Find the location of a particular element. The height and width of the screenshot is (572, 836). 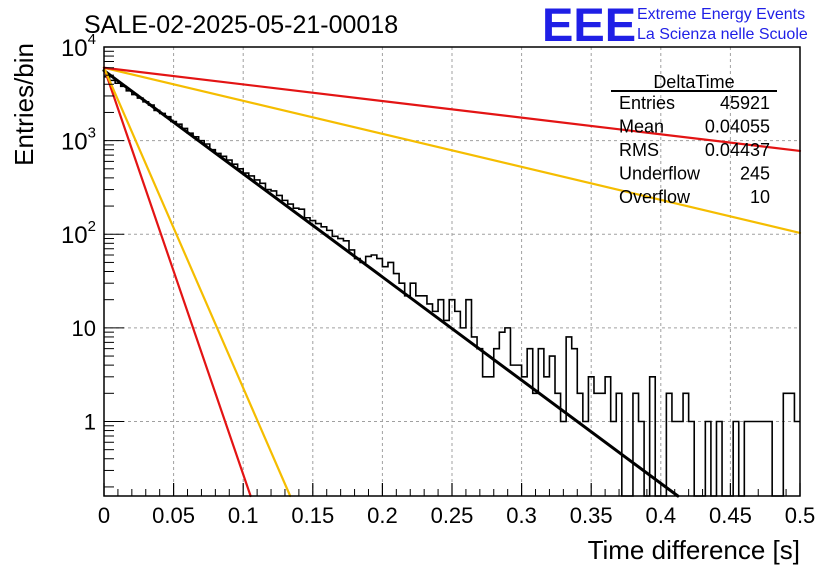

stats-row-label: Underflow is located at coordinates (660, 174).